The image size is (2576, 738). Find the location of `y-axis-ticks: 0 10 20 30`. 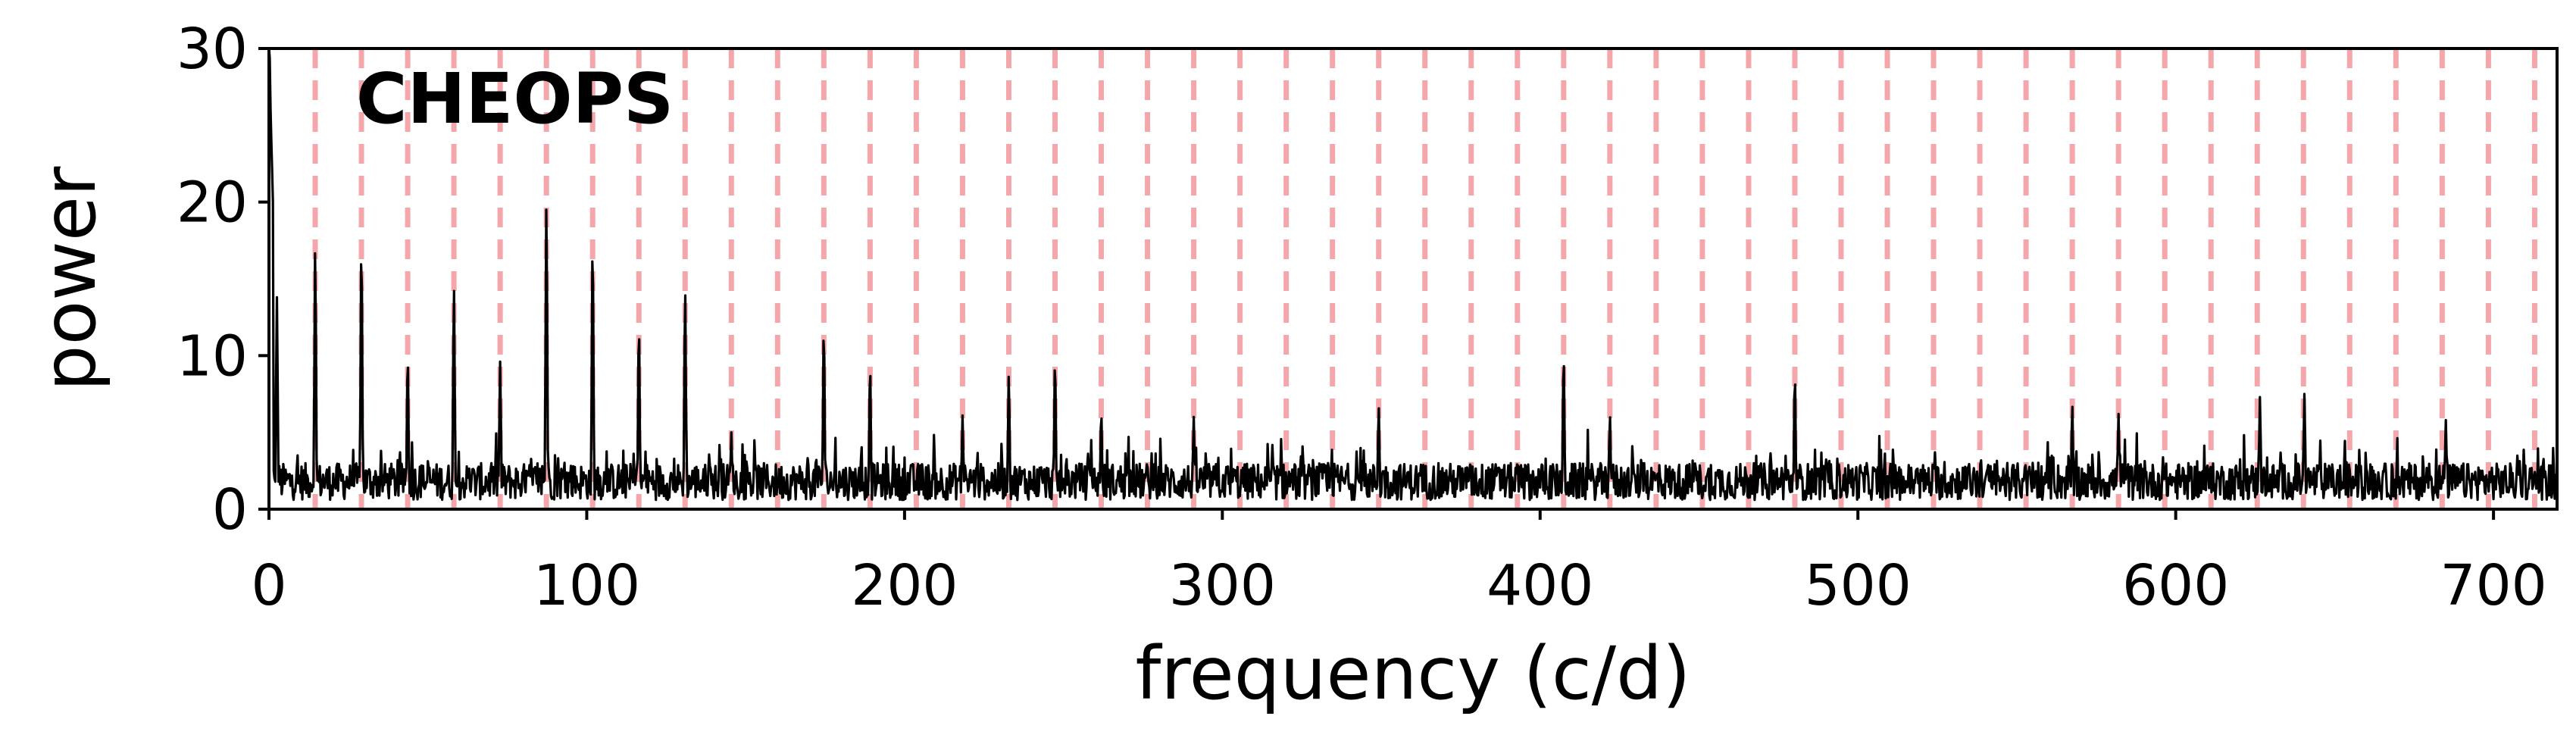

y-axis-ticks: 0 10 20 30 is located at coordinates (223, 280).